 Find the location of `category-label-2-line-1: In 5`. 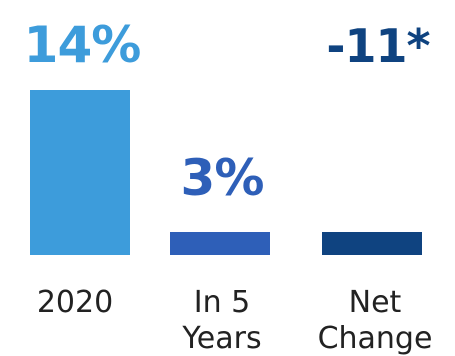

category-label-2-line-1: In 5 is located at coordinates (222, 302).